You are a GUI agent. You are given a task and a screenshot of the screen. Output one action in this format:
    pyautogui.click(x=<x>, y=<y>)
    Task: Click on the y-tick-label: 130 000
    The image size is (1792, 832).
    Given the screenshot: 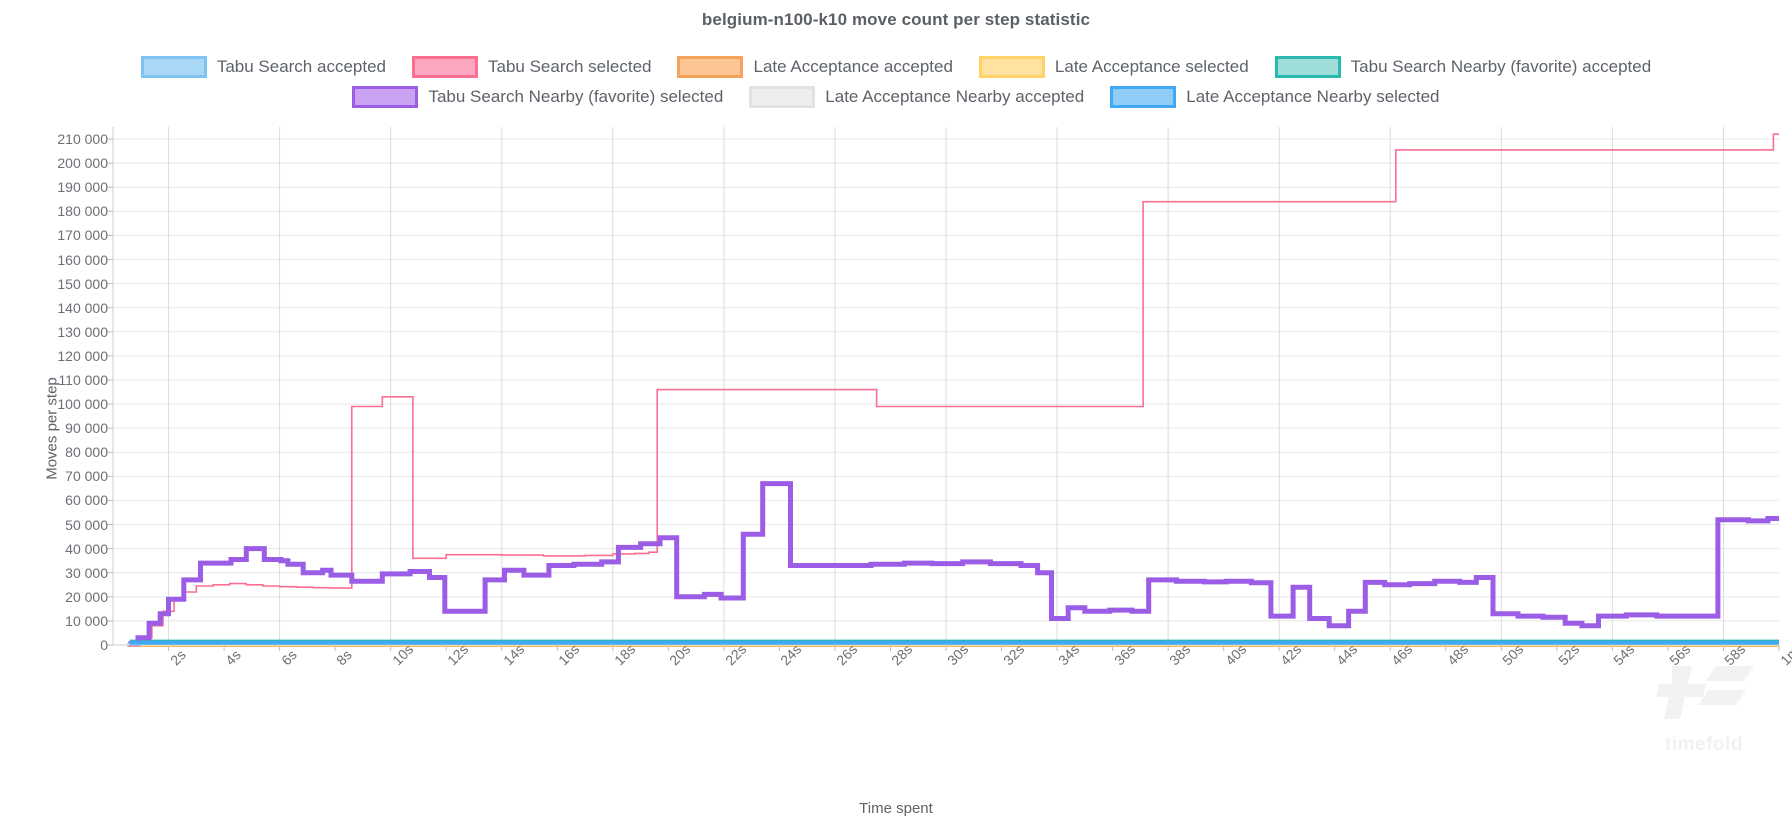 What is the action you would take?
    pyautogui.click(x=82, y=331)
    